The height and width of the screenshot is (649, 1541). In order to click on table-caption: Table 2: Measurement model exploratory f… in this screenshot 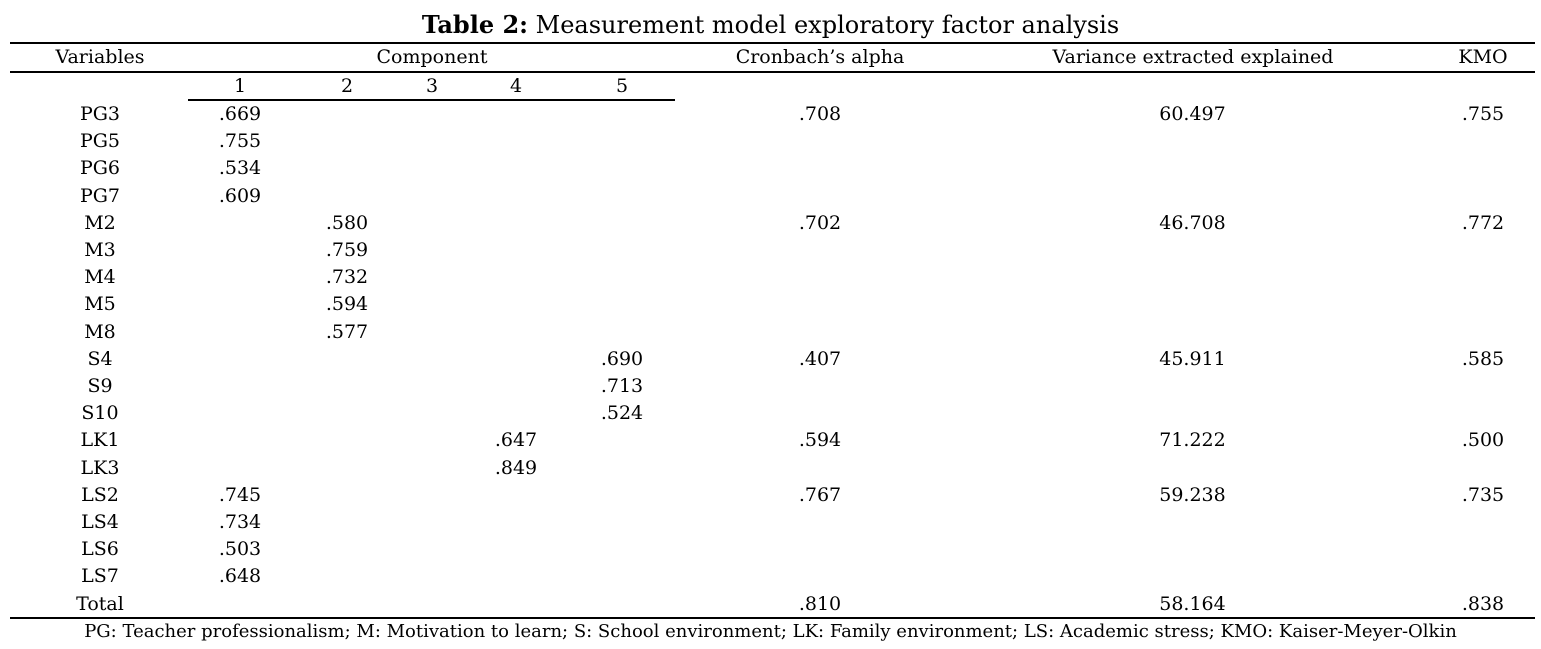, I will do `click(770, 25)`.